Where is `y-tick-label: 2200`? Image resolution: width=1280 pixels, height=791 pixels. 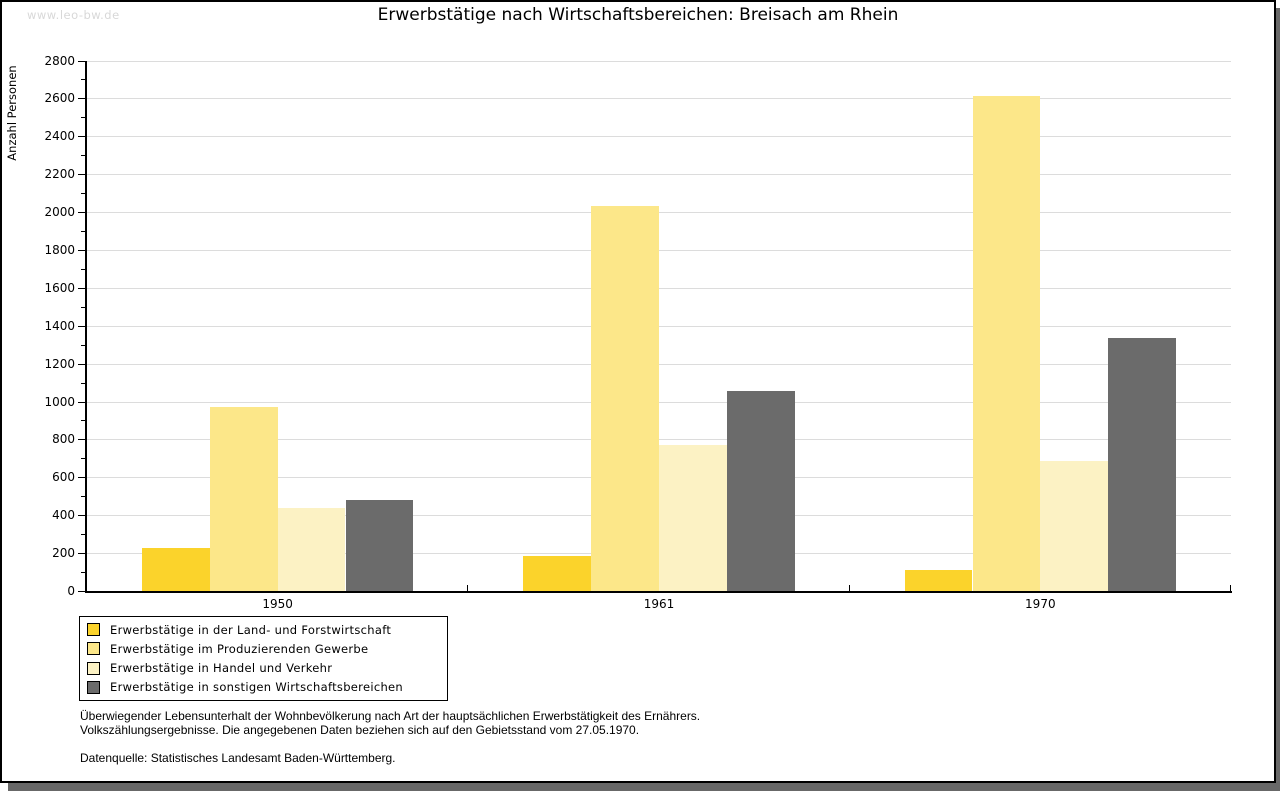 y-tick-label: 2200 is located at coordinates (59, 174).